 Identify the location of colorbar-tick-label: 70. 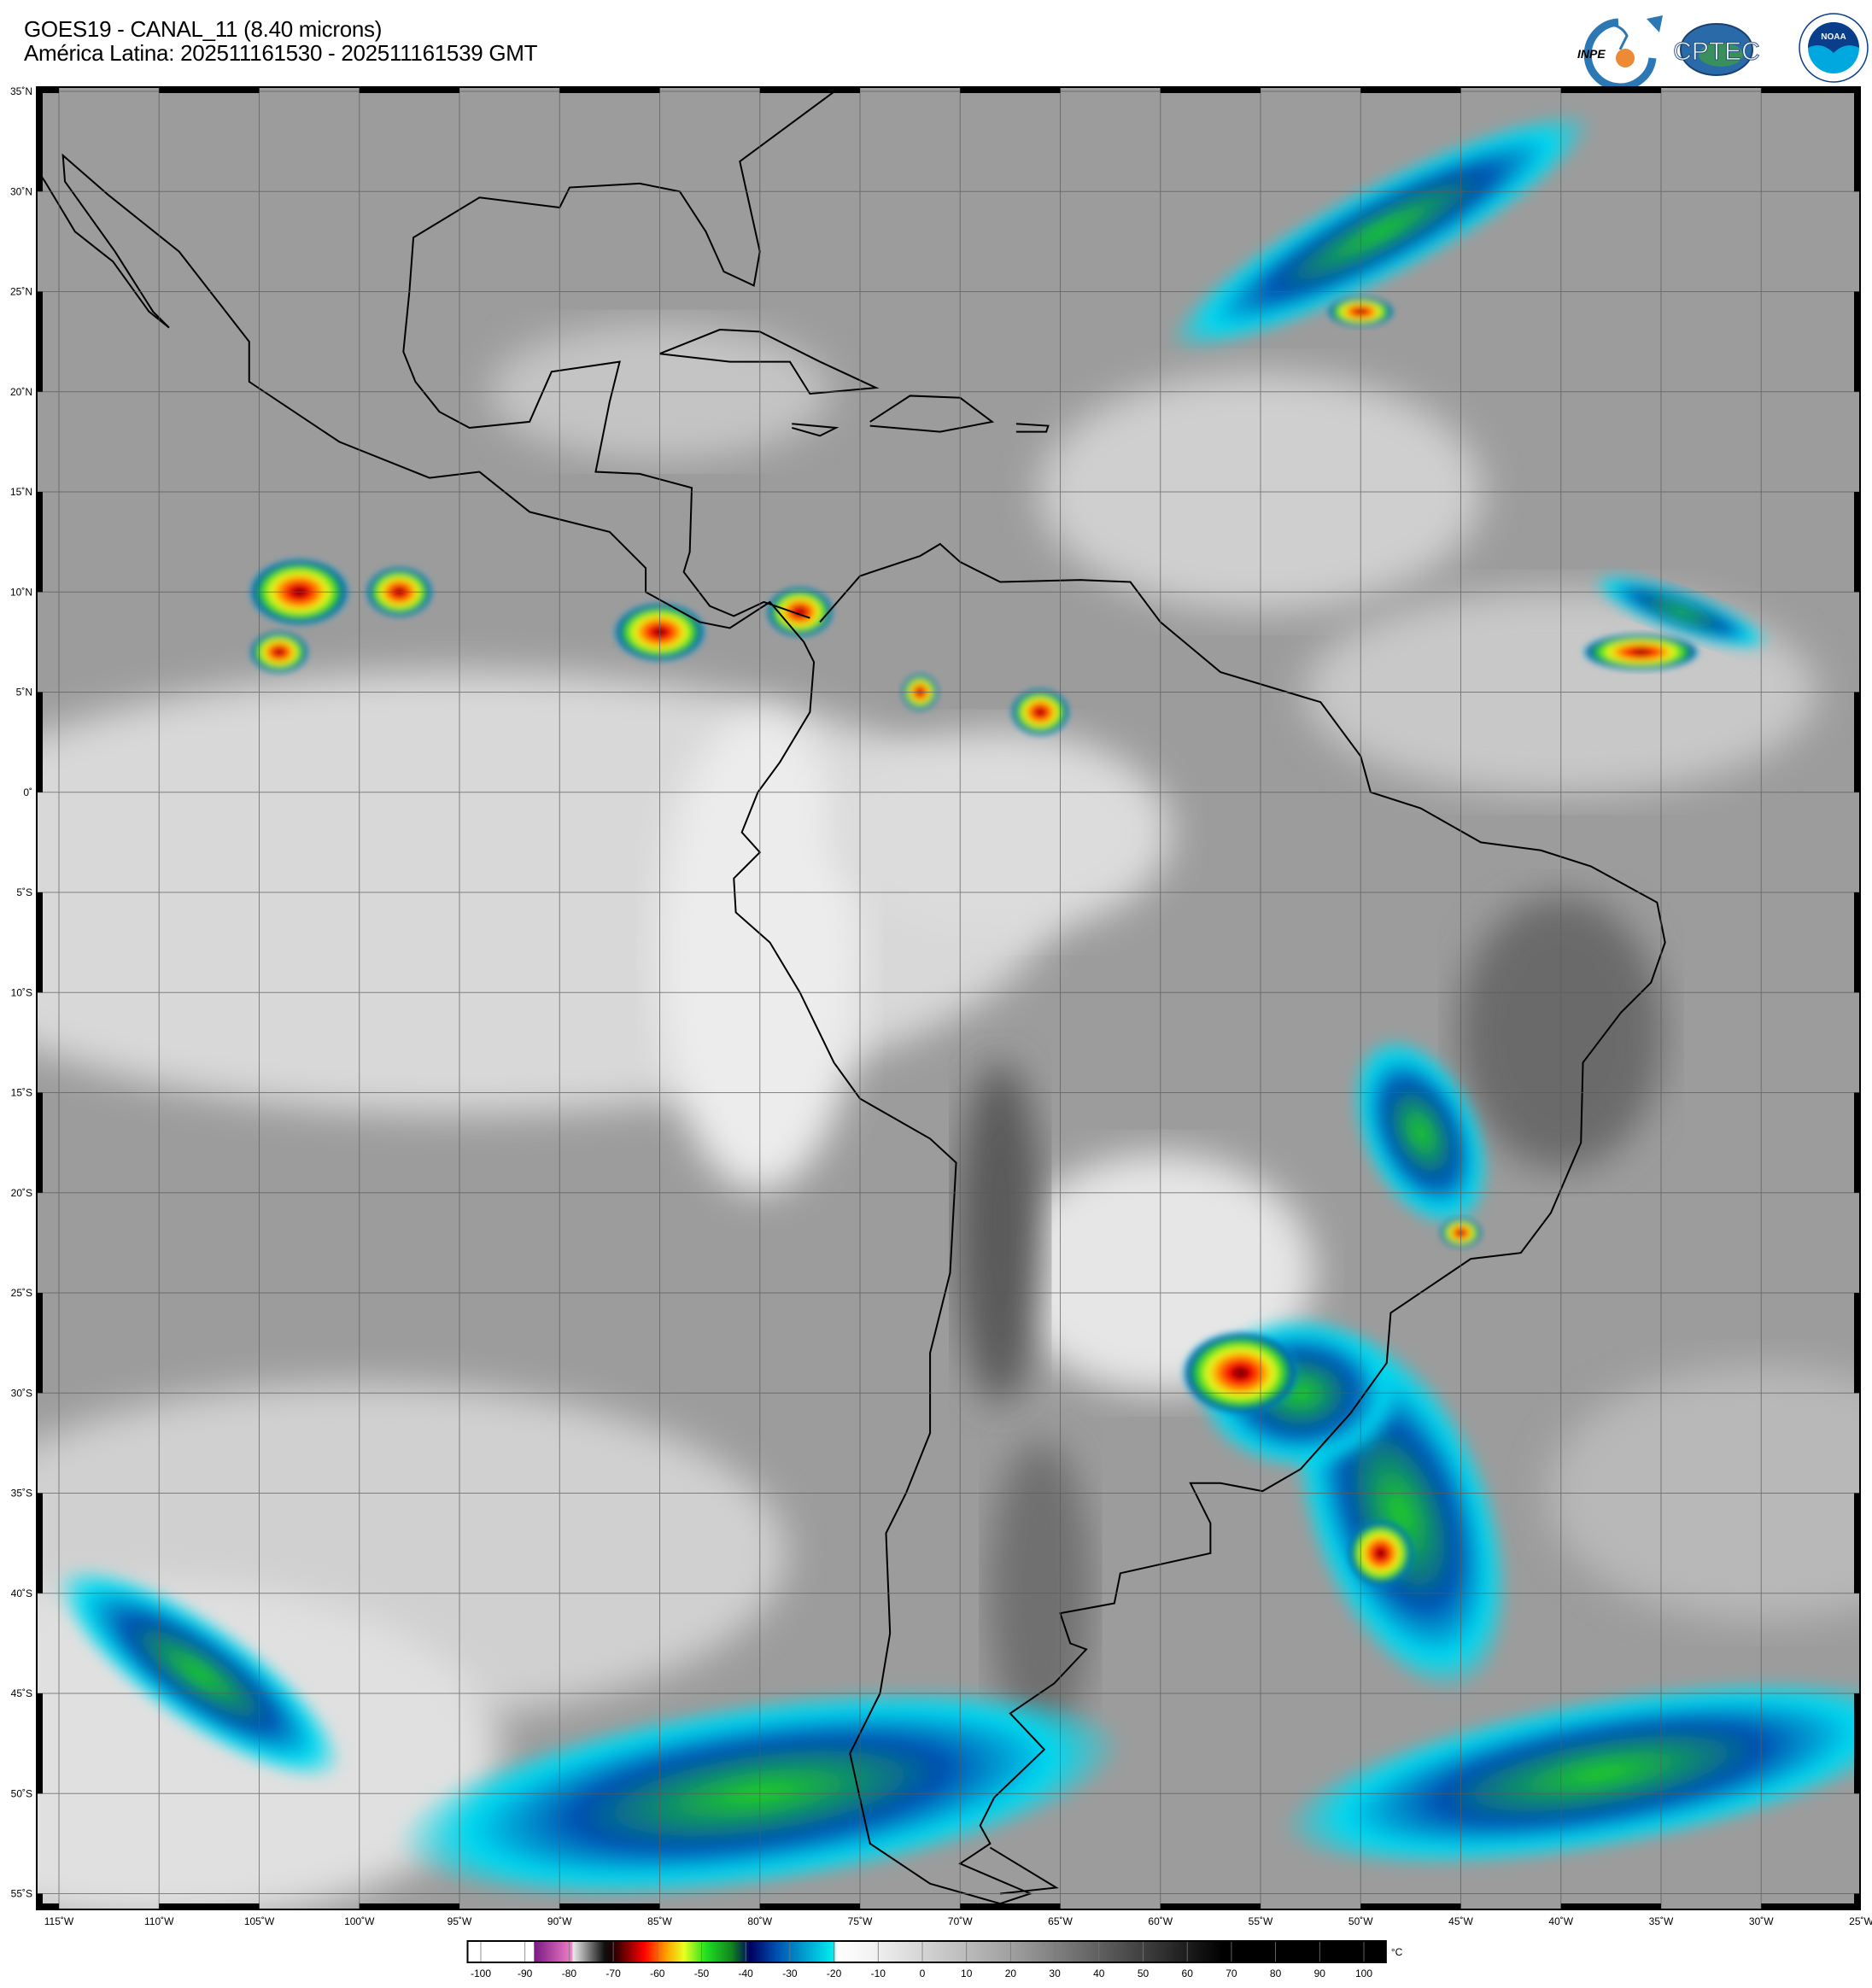
(1231, 1973).